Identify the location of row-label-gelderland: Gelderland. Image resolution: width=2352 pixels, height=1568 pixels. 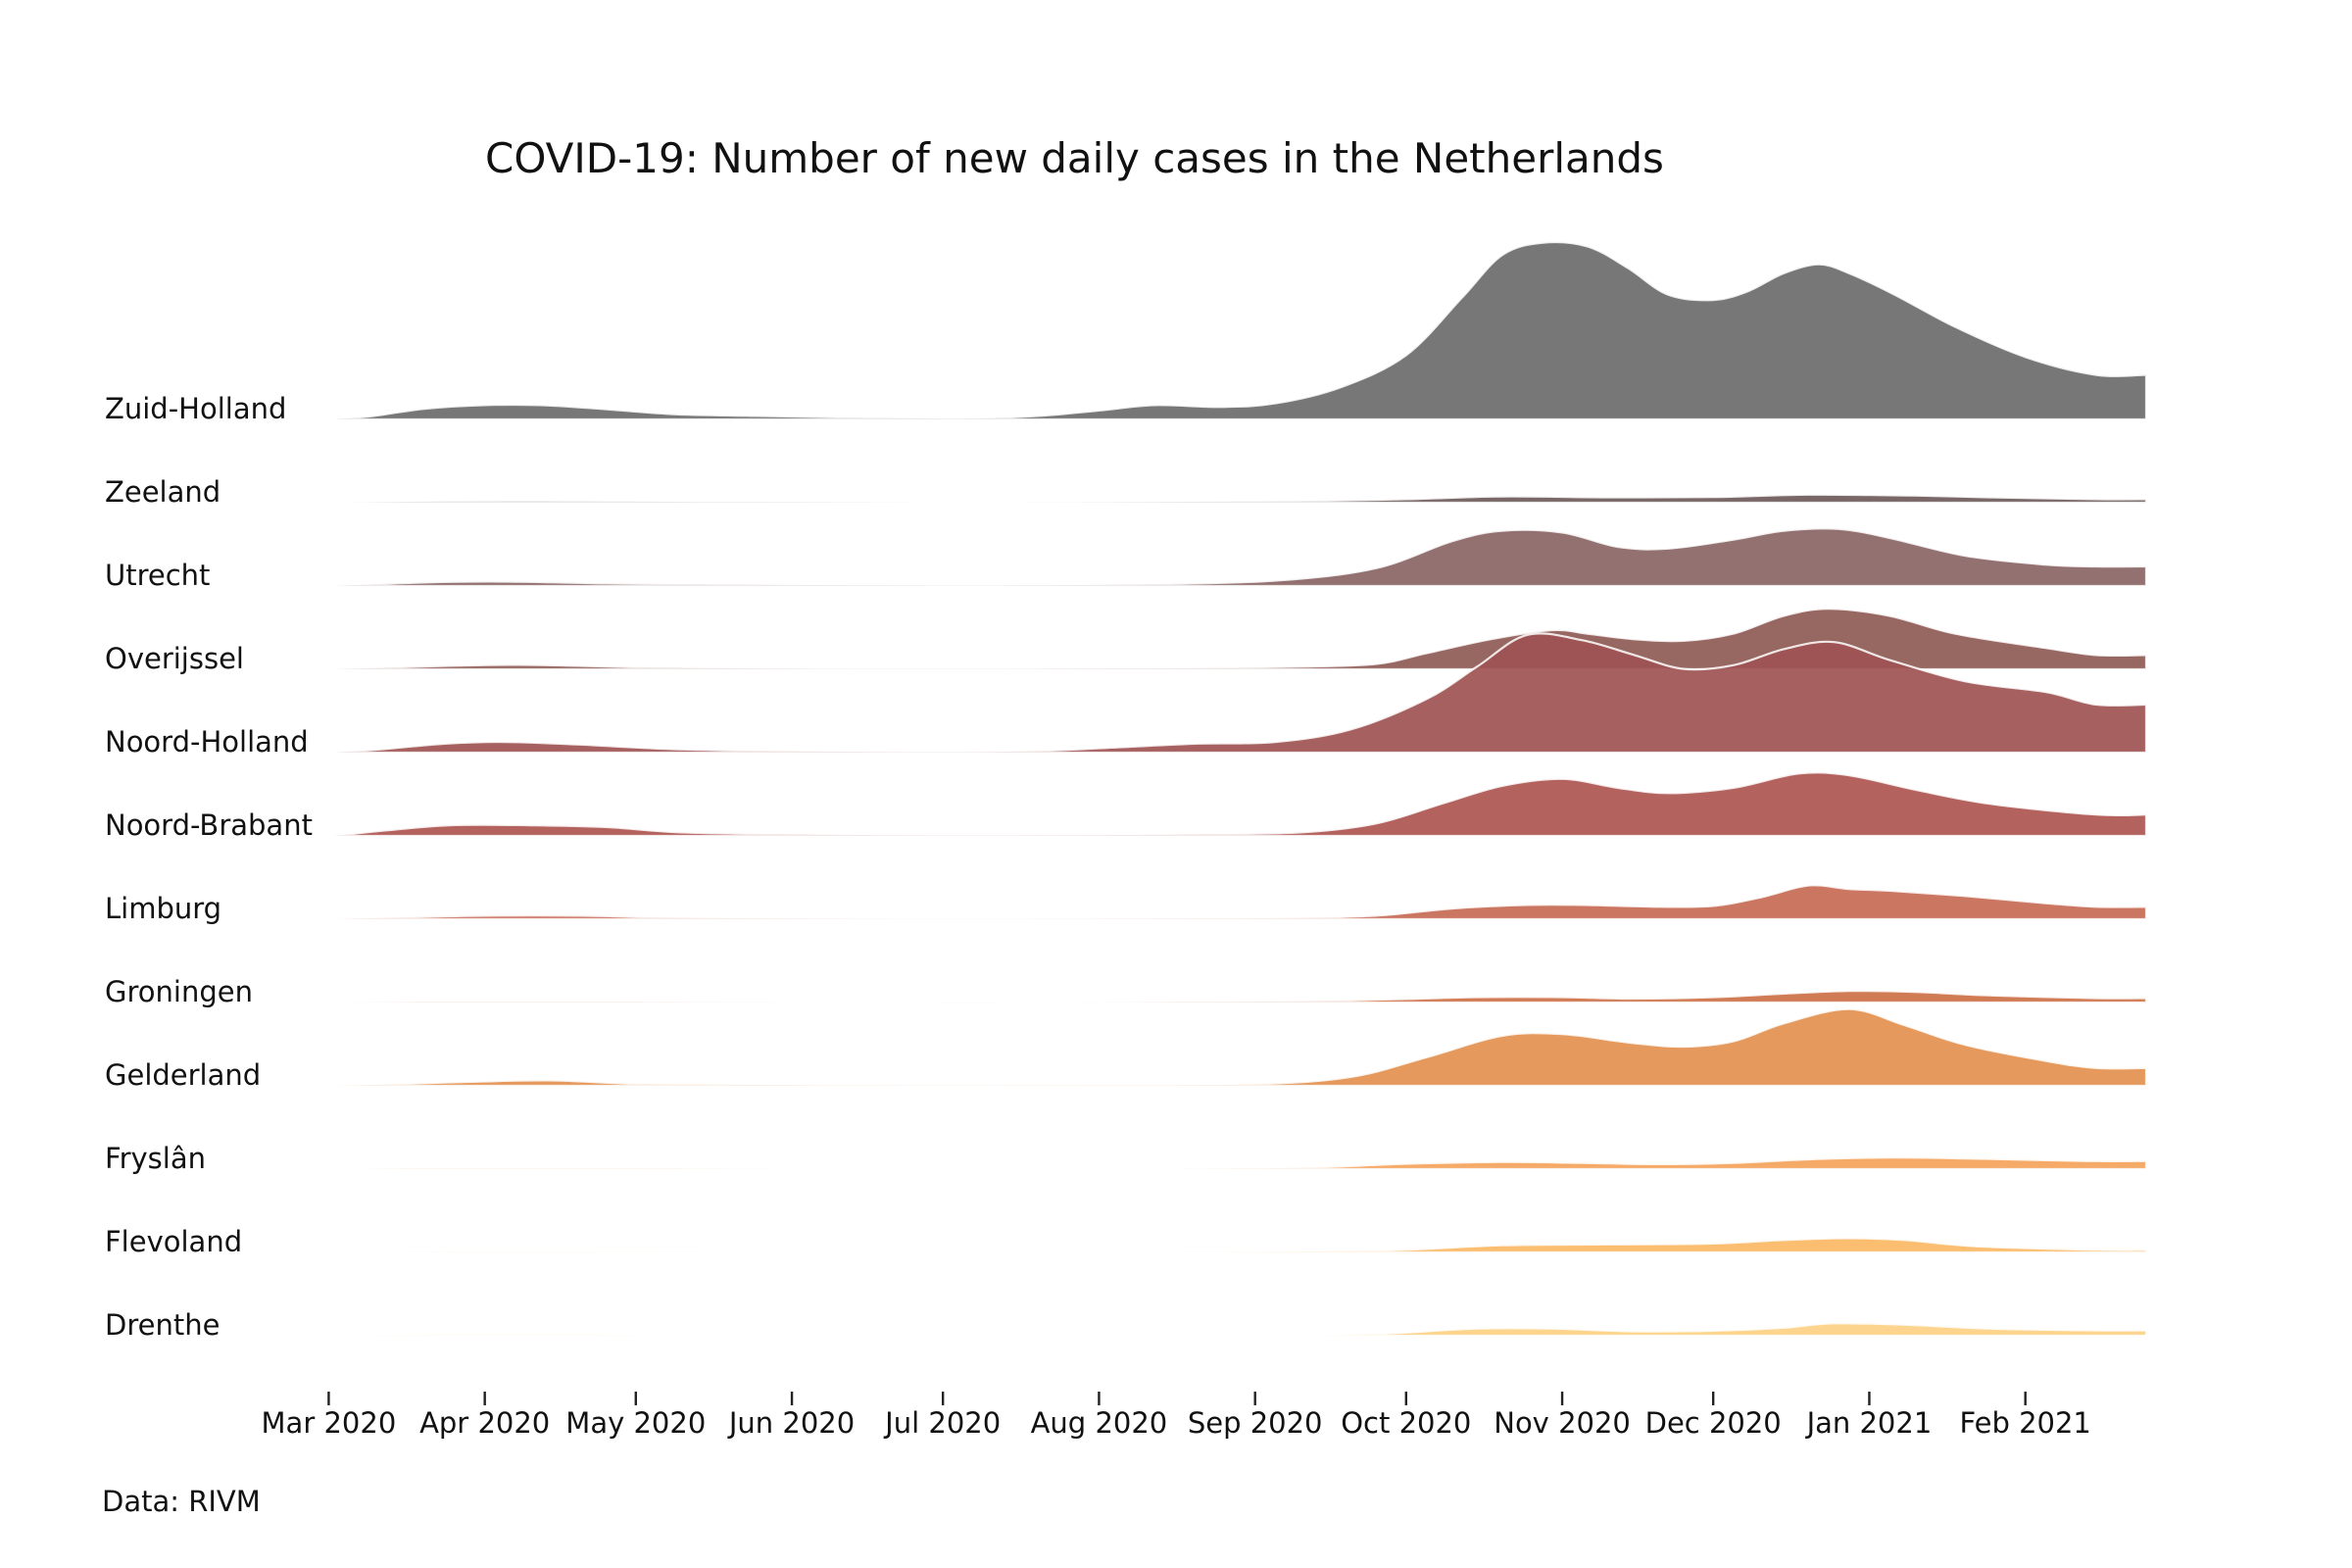
(183, 1075).